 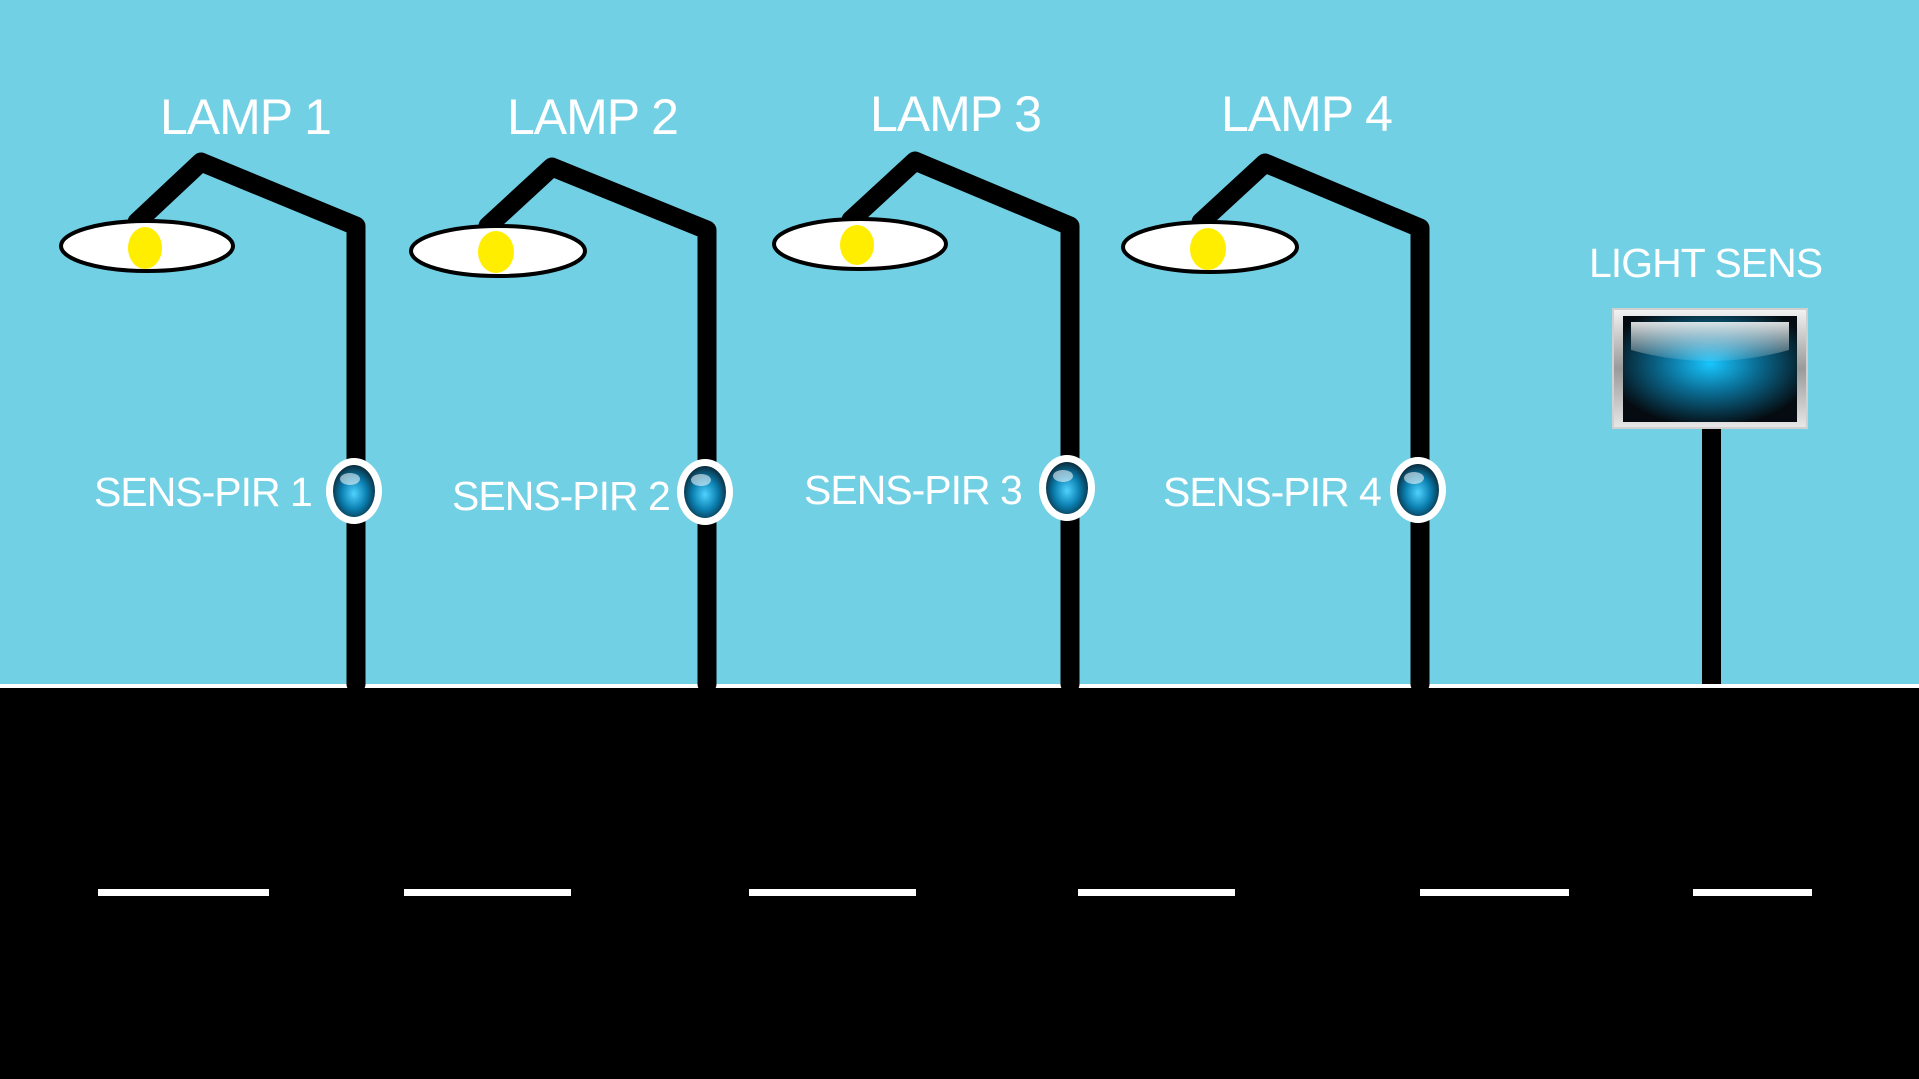 I want to click on lamp-title: LAMP 1, so click(x=246, y=117).